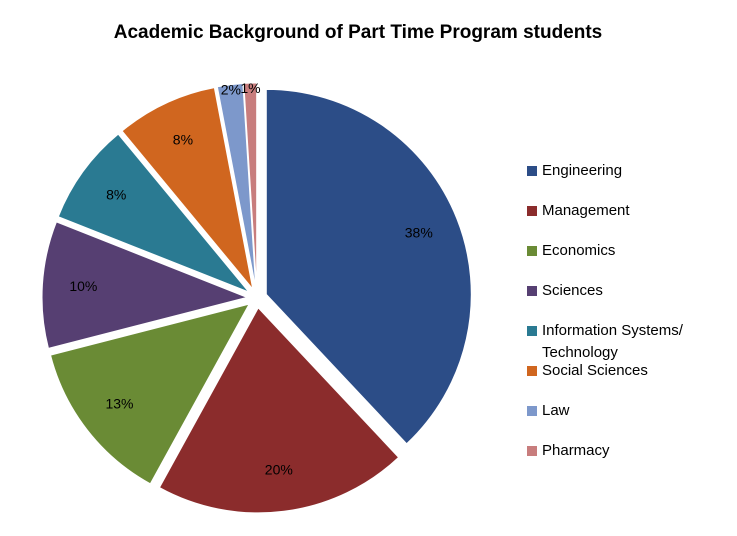 This screenshot has height=536, width=737. What do you see at coordinates (83, 286) in the screenshot?
I see `data-label: 10%` at bounding box center [83, 286].